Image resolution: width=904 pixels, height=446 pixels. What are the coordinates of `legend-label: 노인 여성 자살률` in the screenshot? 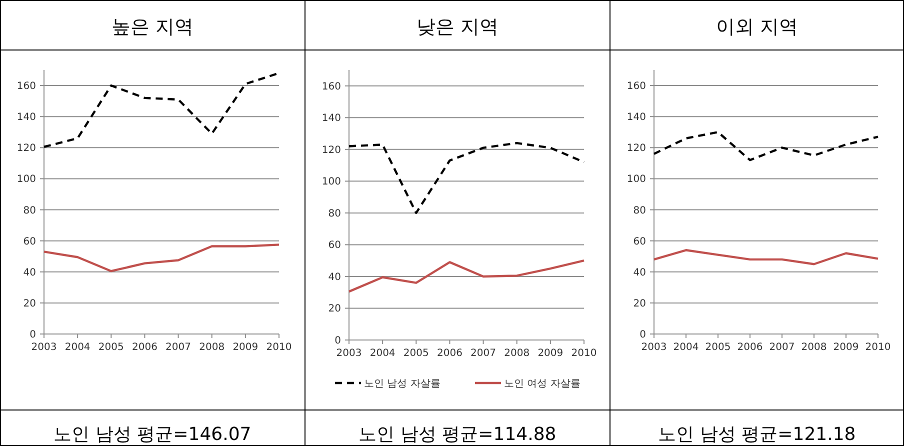 It's located at (542, 384).